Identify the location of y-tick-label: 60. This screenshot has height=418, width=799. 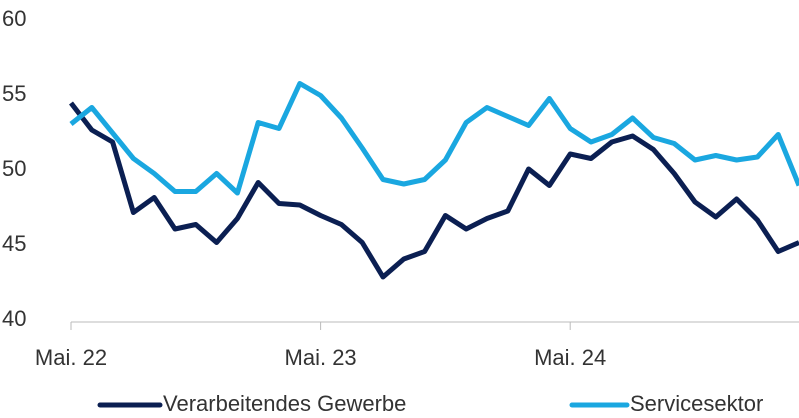
(14, 18).